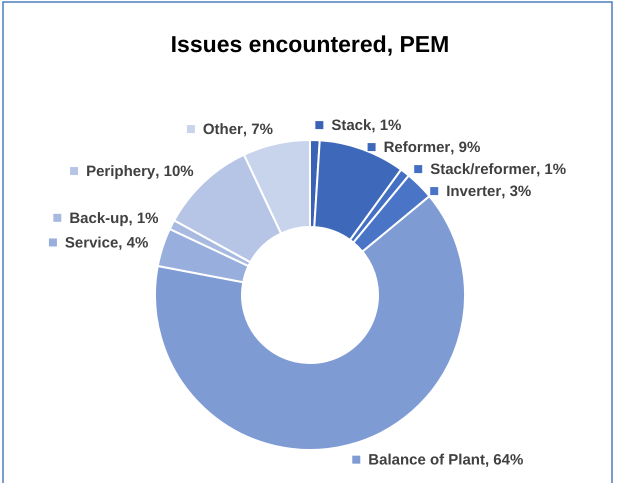  What do you see at coordinates (310, 44) in the screenshot?
I see `chart-title: Issues encountered, PEM` at bounding box center [310, 44].